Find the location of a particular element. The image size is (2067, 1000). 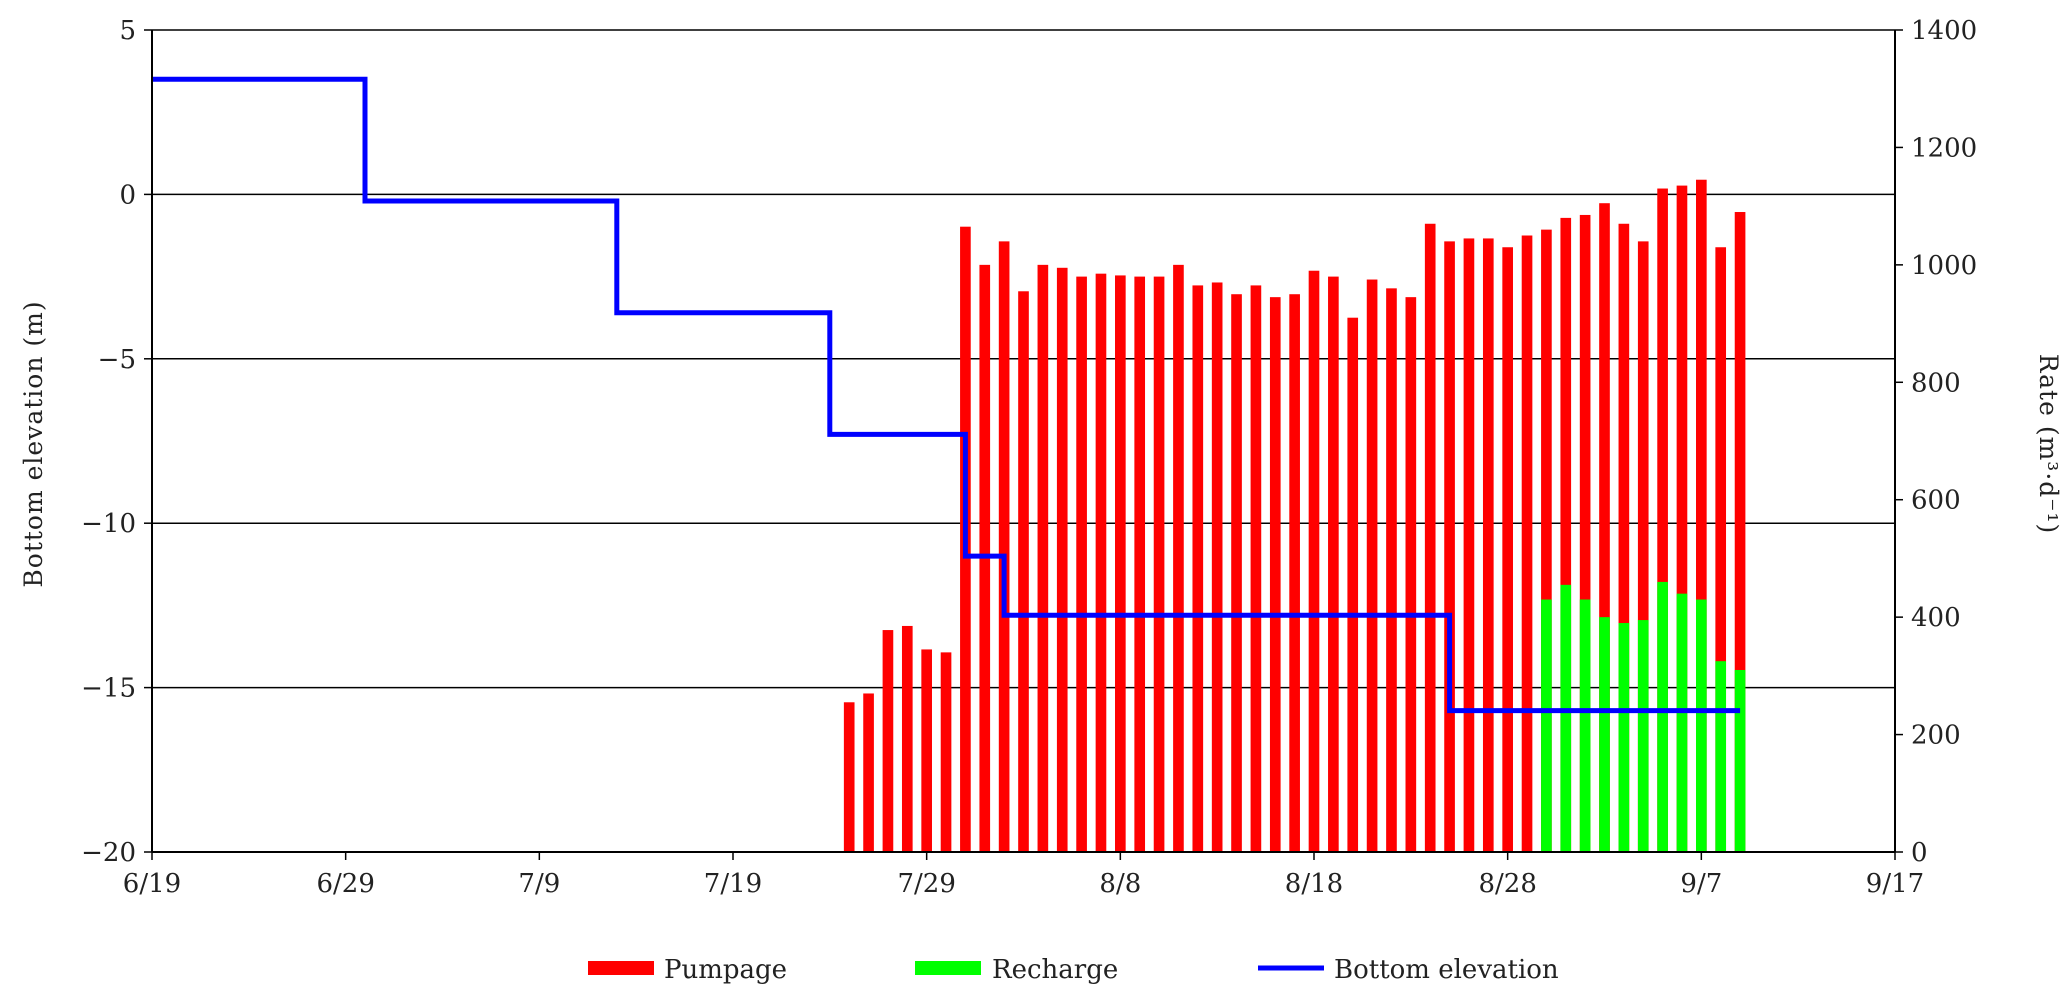

right-tick-label: 800 is located at coordinates (1936, 383).